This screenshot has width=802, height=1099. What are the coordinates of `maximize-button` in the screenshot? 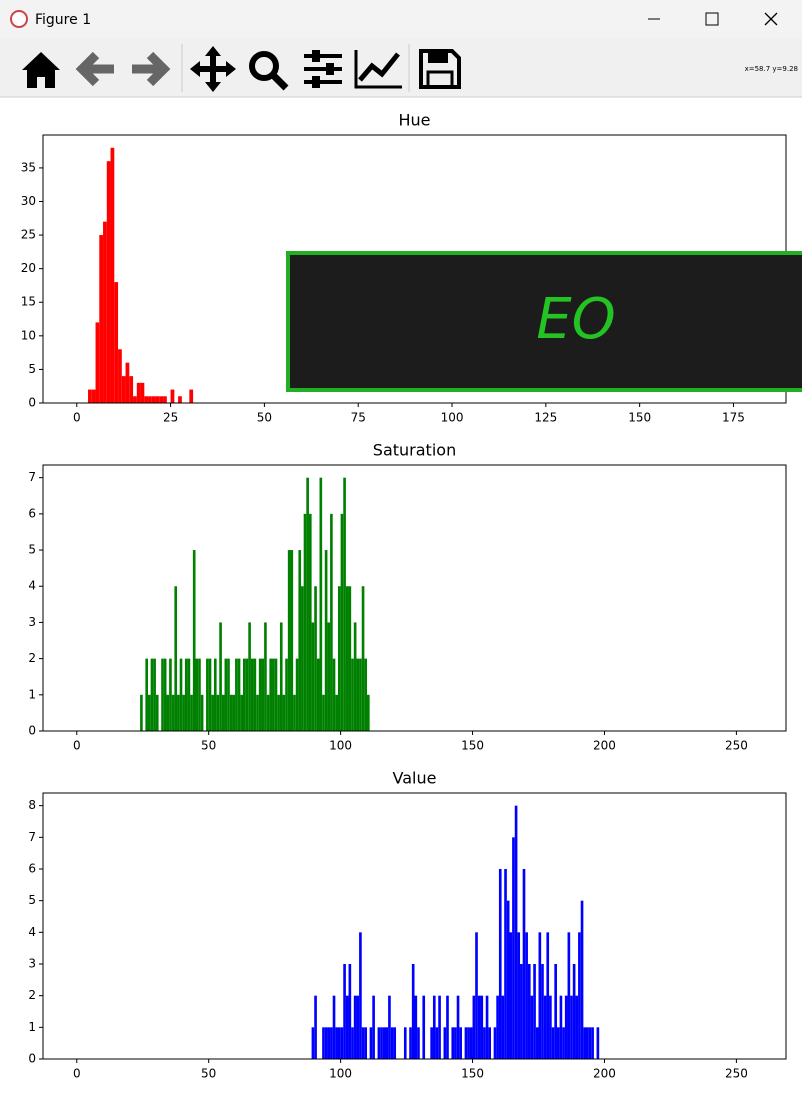 It's located at (712, 19).